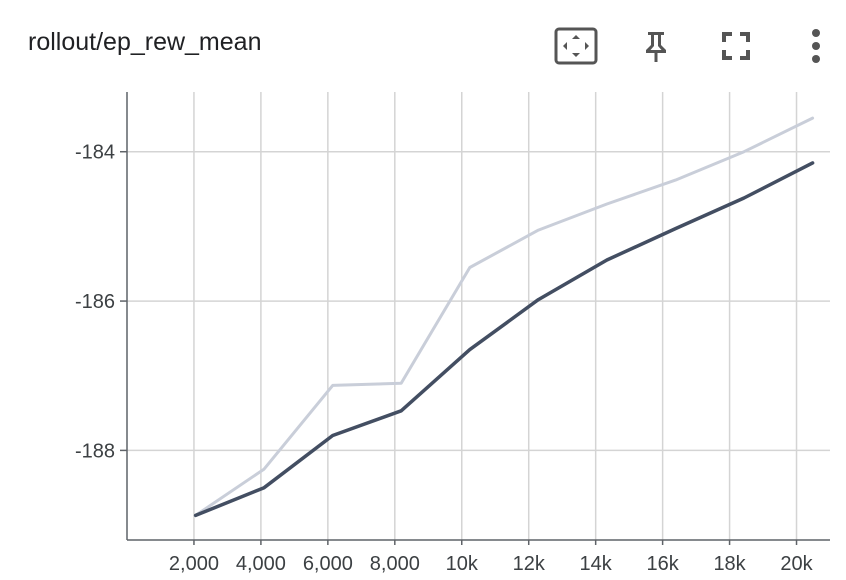  I want to click on x-tick-label: 20k, so click(796, 564).